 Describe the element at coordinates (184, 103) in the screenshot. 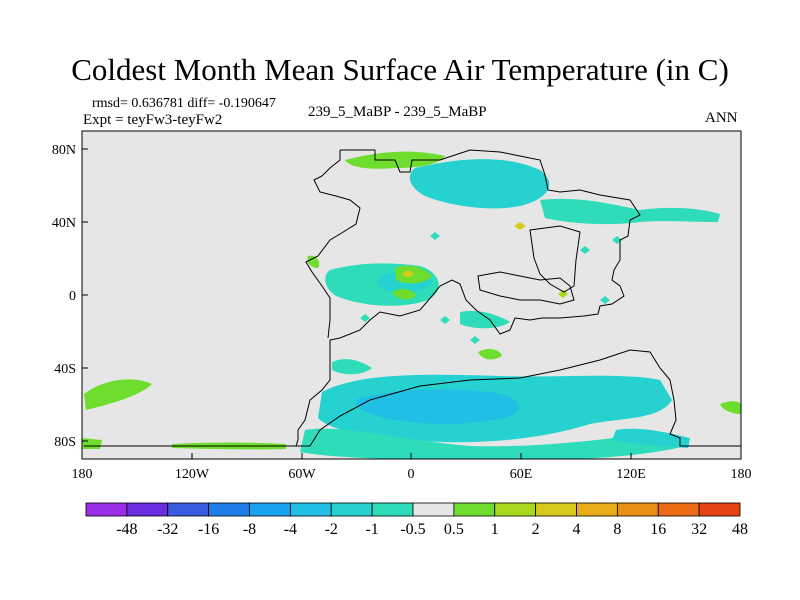

I see `rmsd-diff-stats: rmsd= 0.636781 diff= -0.190647` at that location.